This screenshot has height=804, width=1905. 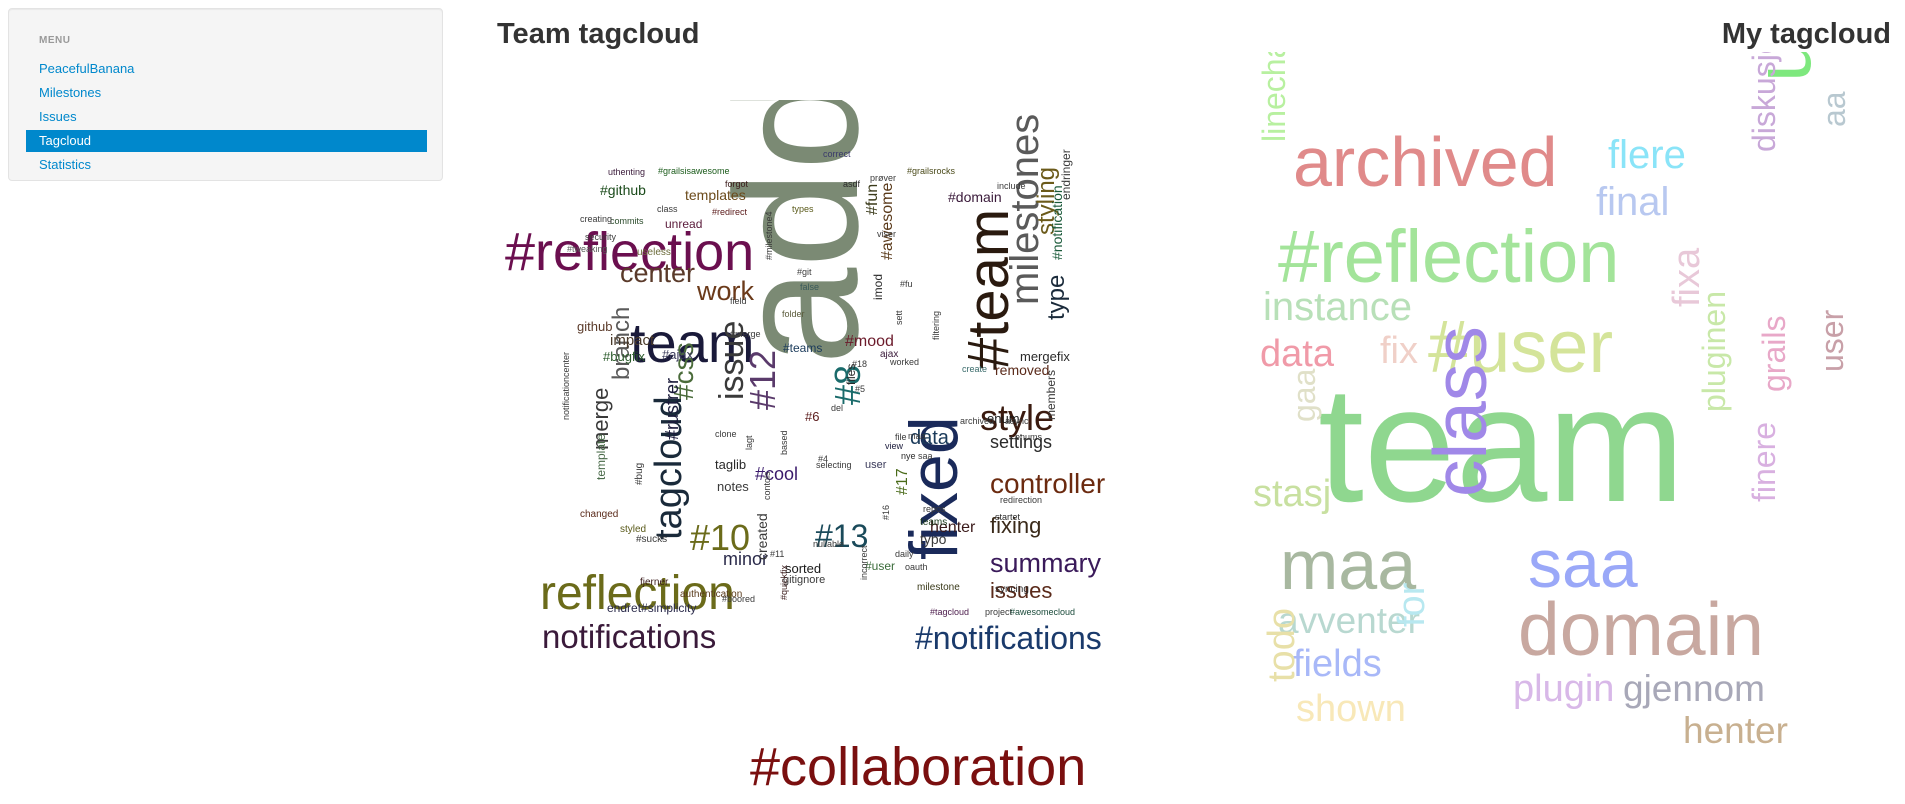 I want to click on team-tagcloud-word: work, so click(x=726, y=291).